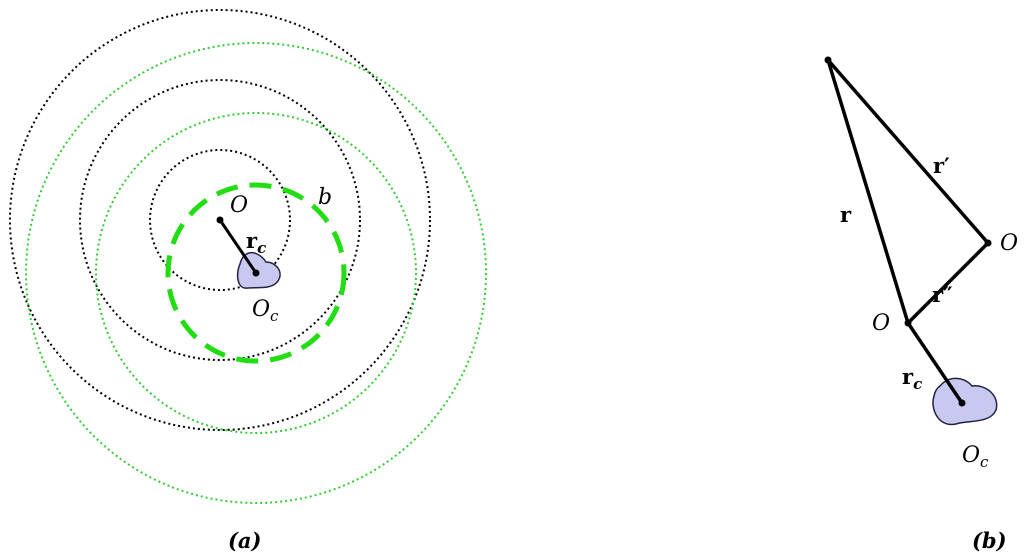 This screenshot has width=1026, height=552. What do you see at coordinates (846, 214) in the screenshot?
I see `label-r-b: r` at bounding box center [846, 214].